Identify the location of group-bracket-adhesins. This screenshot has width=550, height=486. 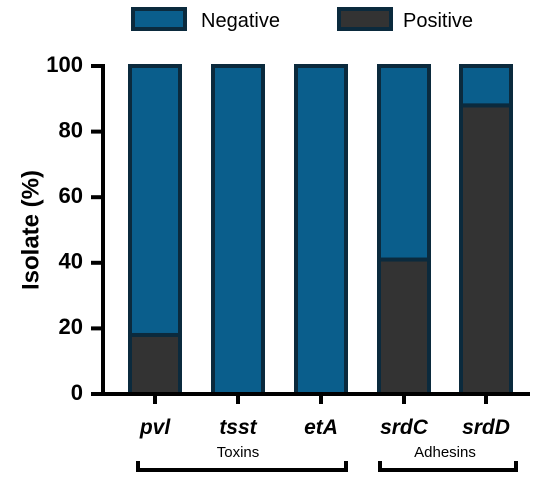
(448, 466).